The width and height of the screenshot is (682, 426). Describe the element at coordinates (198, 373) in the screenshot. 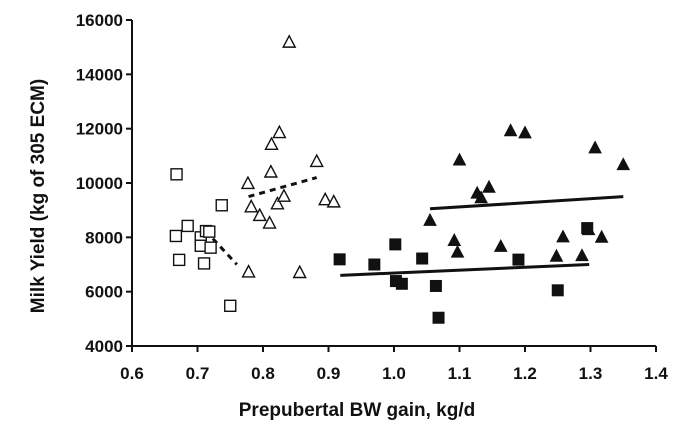

I see `x-tick-label: 0.7` at that location.